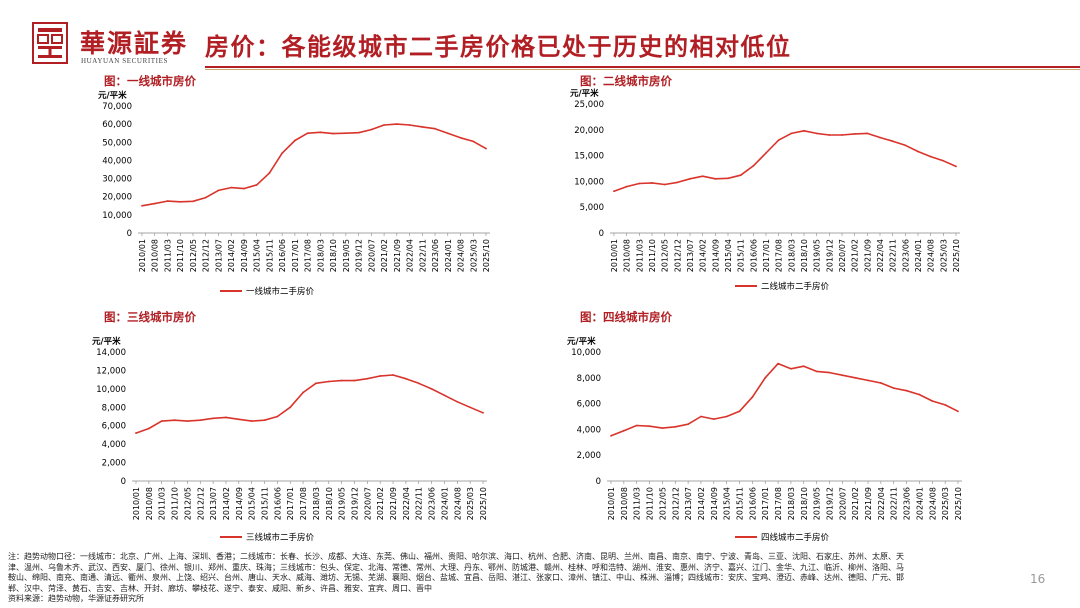 This screenshot has height=608, width=1080. What do you see at coordinates (134, 43) in the screenshot?
I see `brand-name: 華源証券` at bounding box center [134, 43].